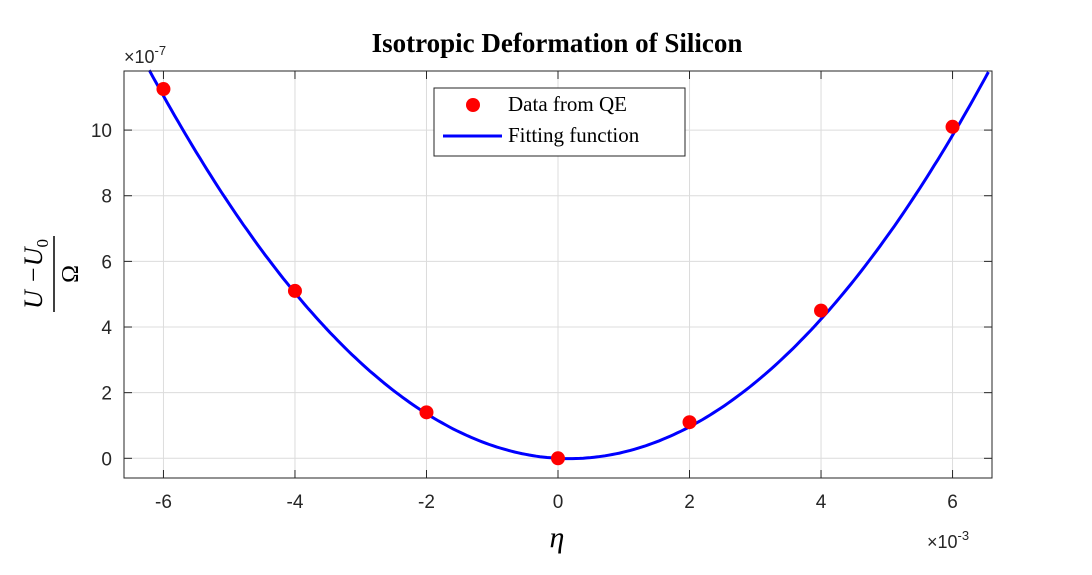 This screenshot has height=575, width=1092. I want to click on y-tick-label: 6, so click(106, 262).